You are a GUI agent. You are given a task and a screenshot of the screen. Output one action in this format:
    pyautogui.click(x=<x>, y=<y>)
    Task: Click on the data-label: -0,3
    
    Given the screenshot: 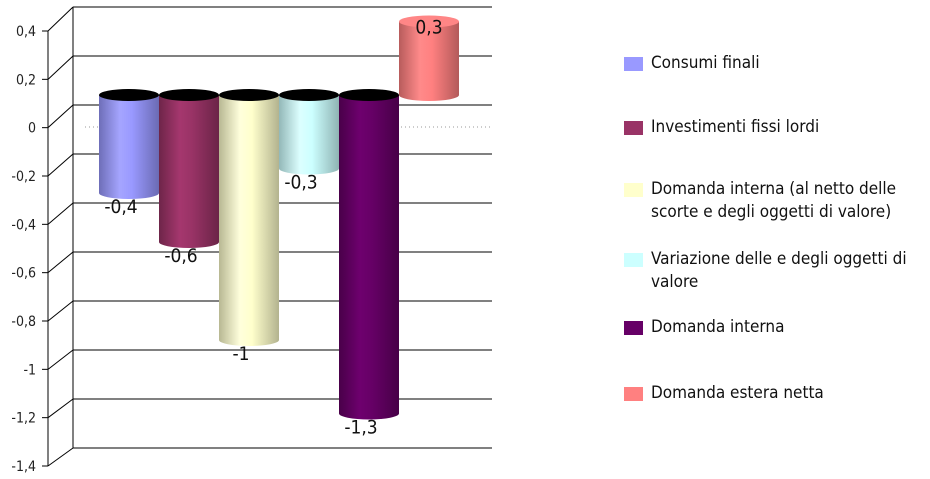 What is the action you would take?
    pyautogui.click(x=300, y=183)
    